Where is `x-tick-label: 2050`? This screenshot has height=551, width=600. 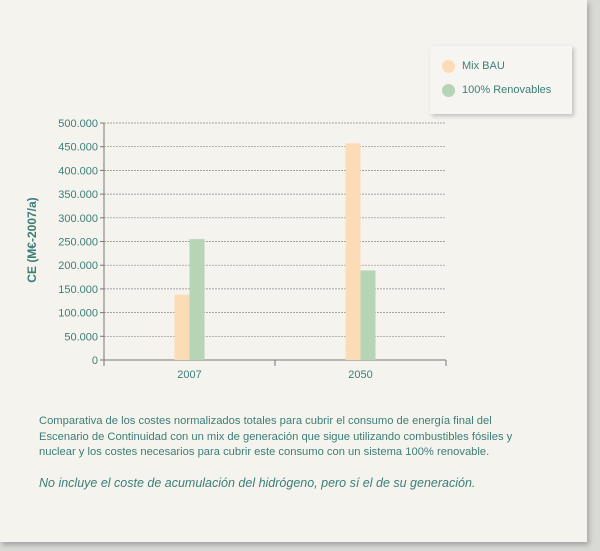
x-tick-label: 2050 is located at coordinates (360, 375).